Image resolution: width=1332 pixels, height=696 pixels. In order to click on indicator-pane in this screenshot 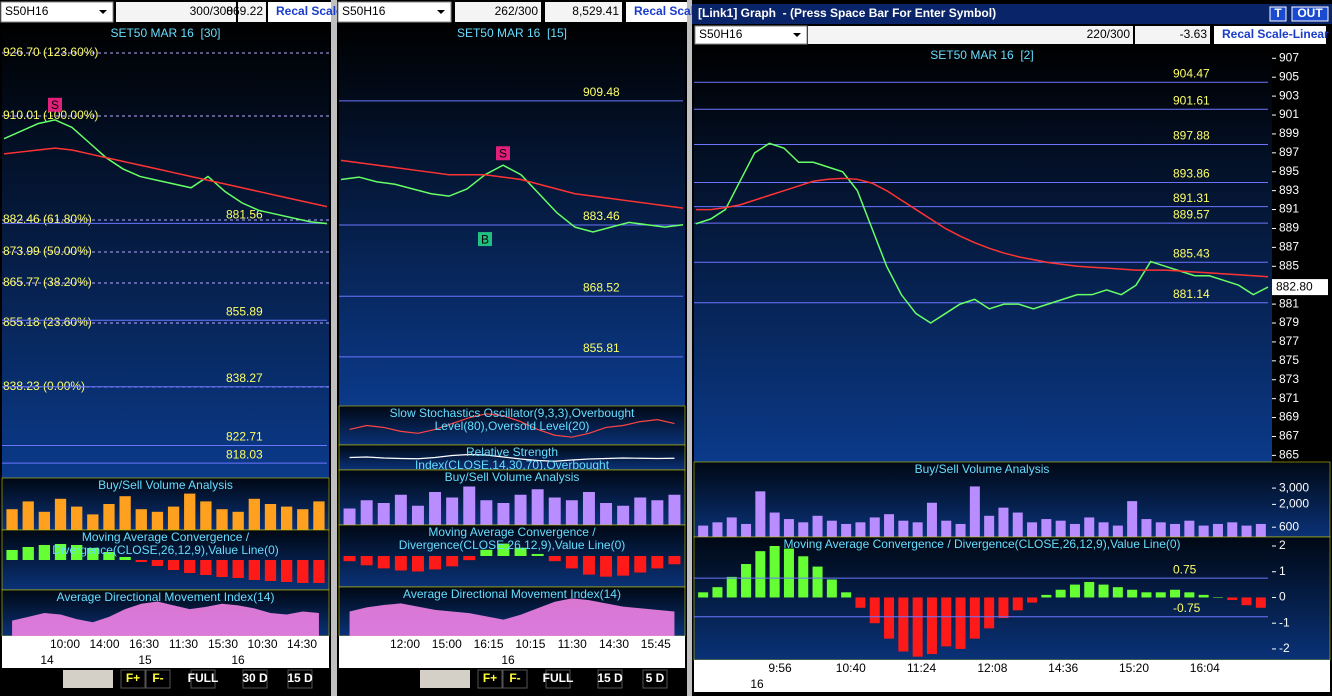, I will do `click(512, 425)`.